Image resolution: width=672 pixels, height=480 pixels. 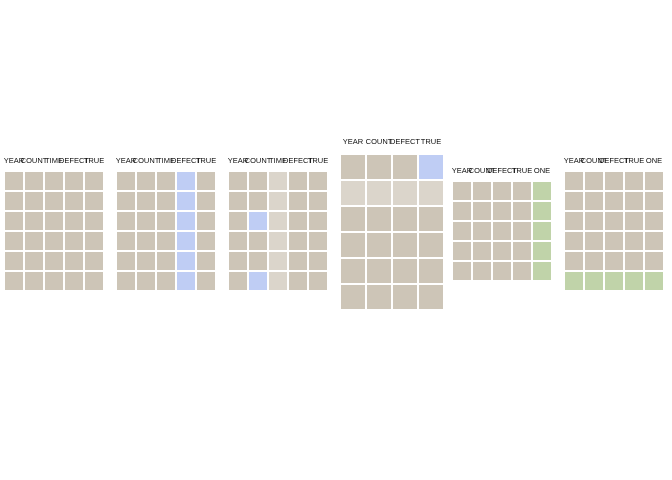 What do you see at coordinates (278, 223) in the screenshot?
I see `table-panel-3: YEAR COUNT TIME DEFECT TRUE` at bounding box center [278, 223].